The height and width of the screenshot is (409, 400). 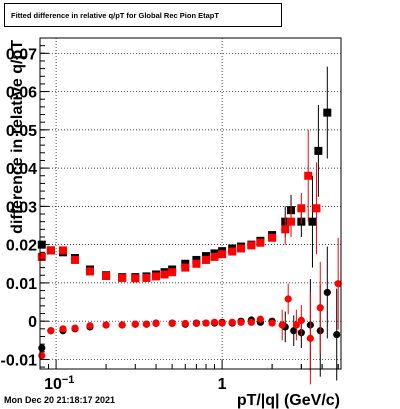 I want to click on y-tick-label: 0.03, so click(x=21, y=207).